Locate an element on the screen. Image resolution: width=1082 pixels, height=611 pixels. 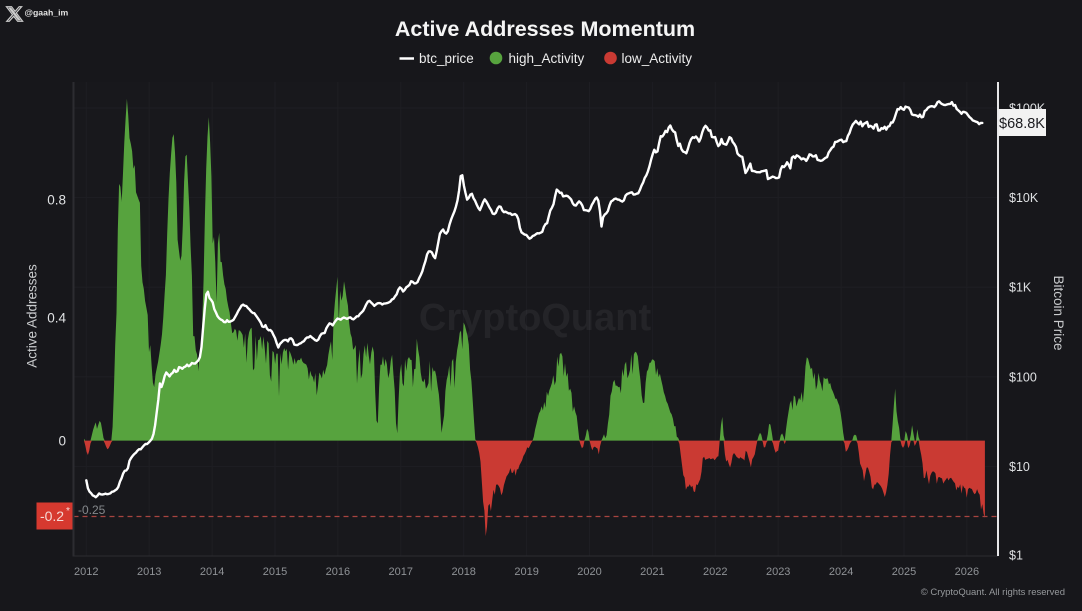
svg-text: 0 is located at coordinates (62, 440).